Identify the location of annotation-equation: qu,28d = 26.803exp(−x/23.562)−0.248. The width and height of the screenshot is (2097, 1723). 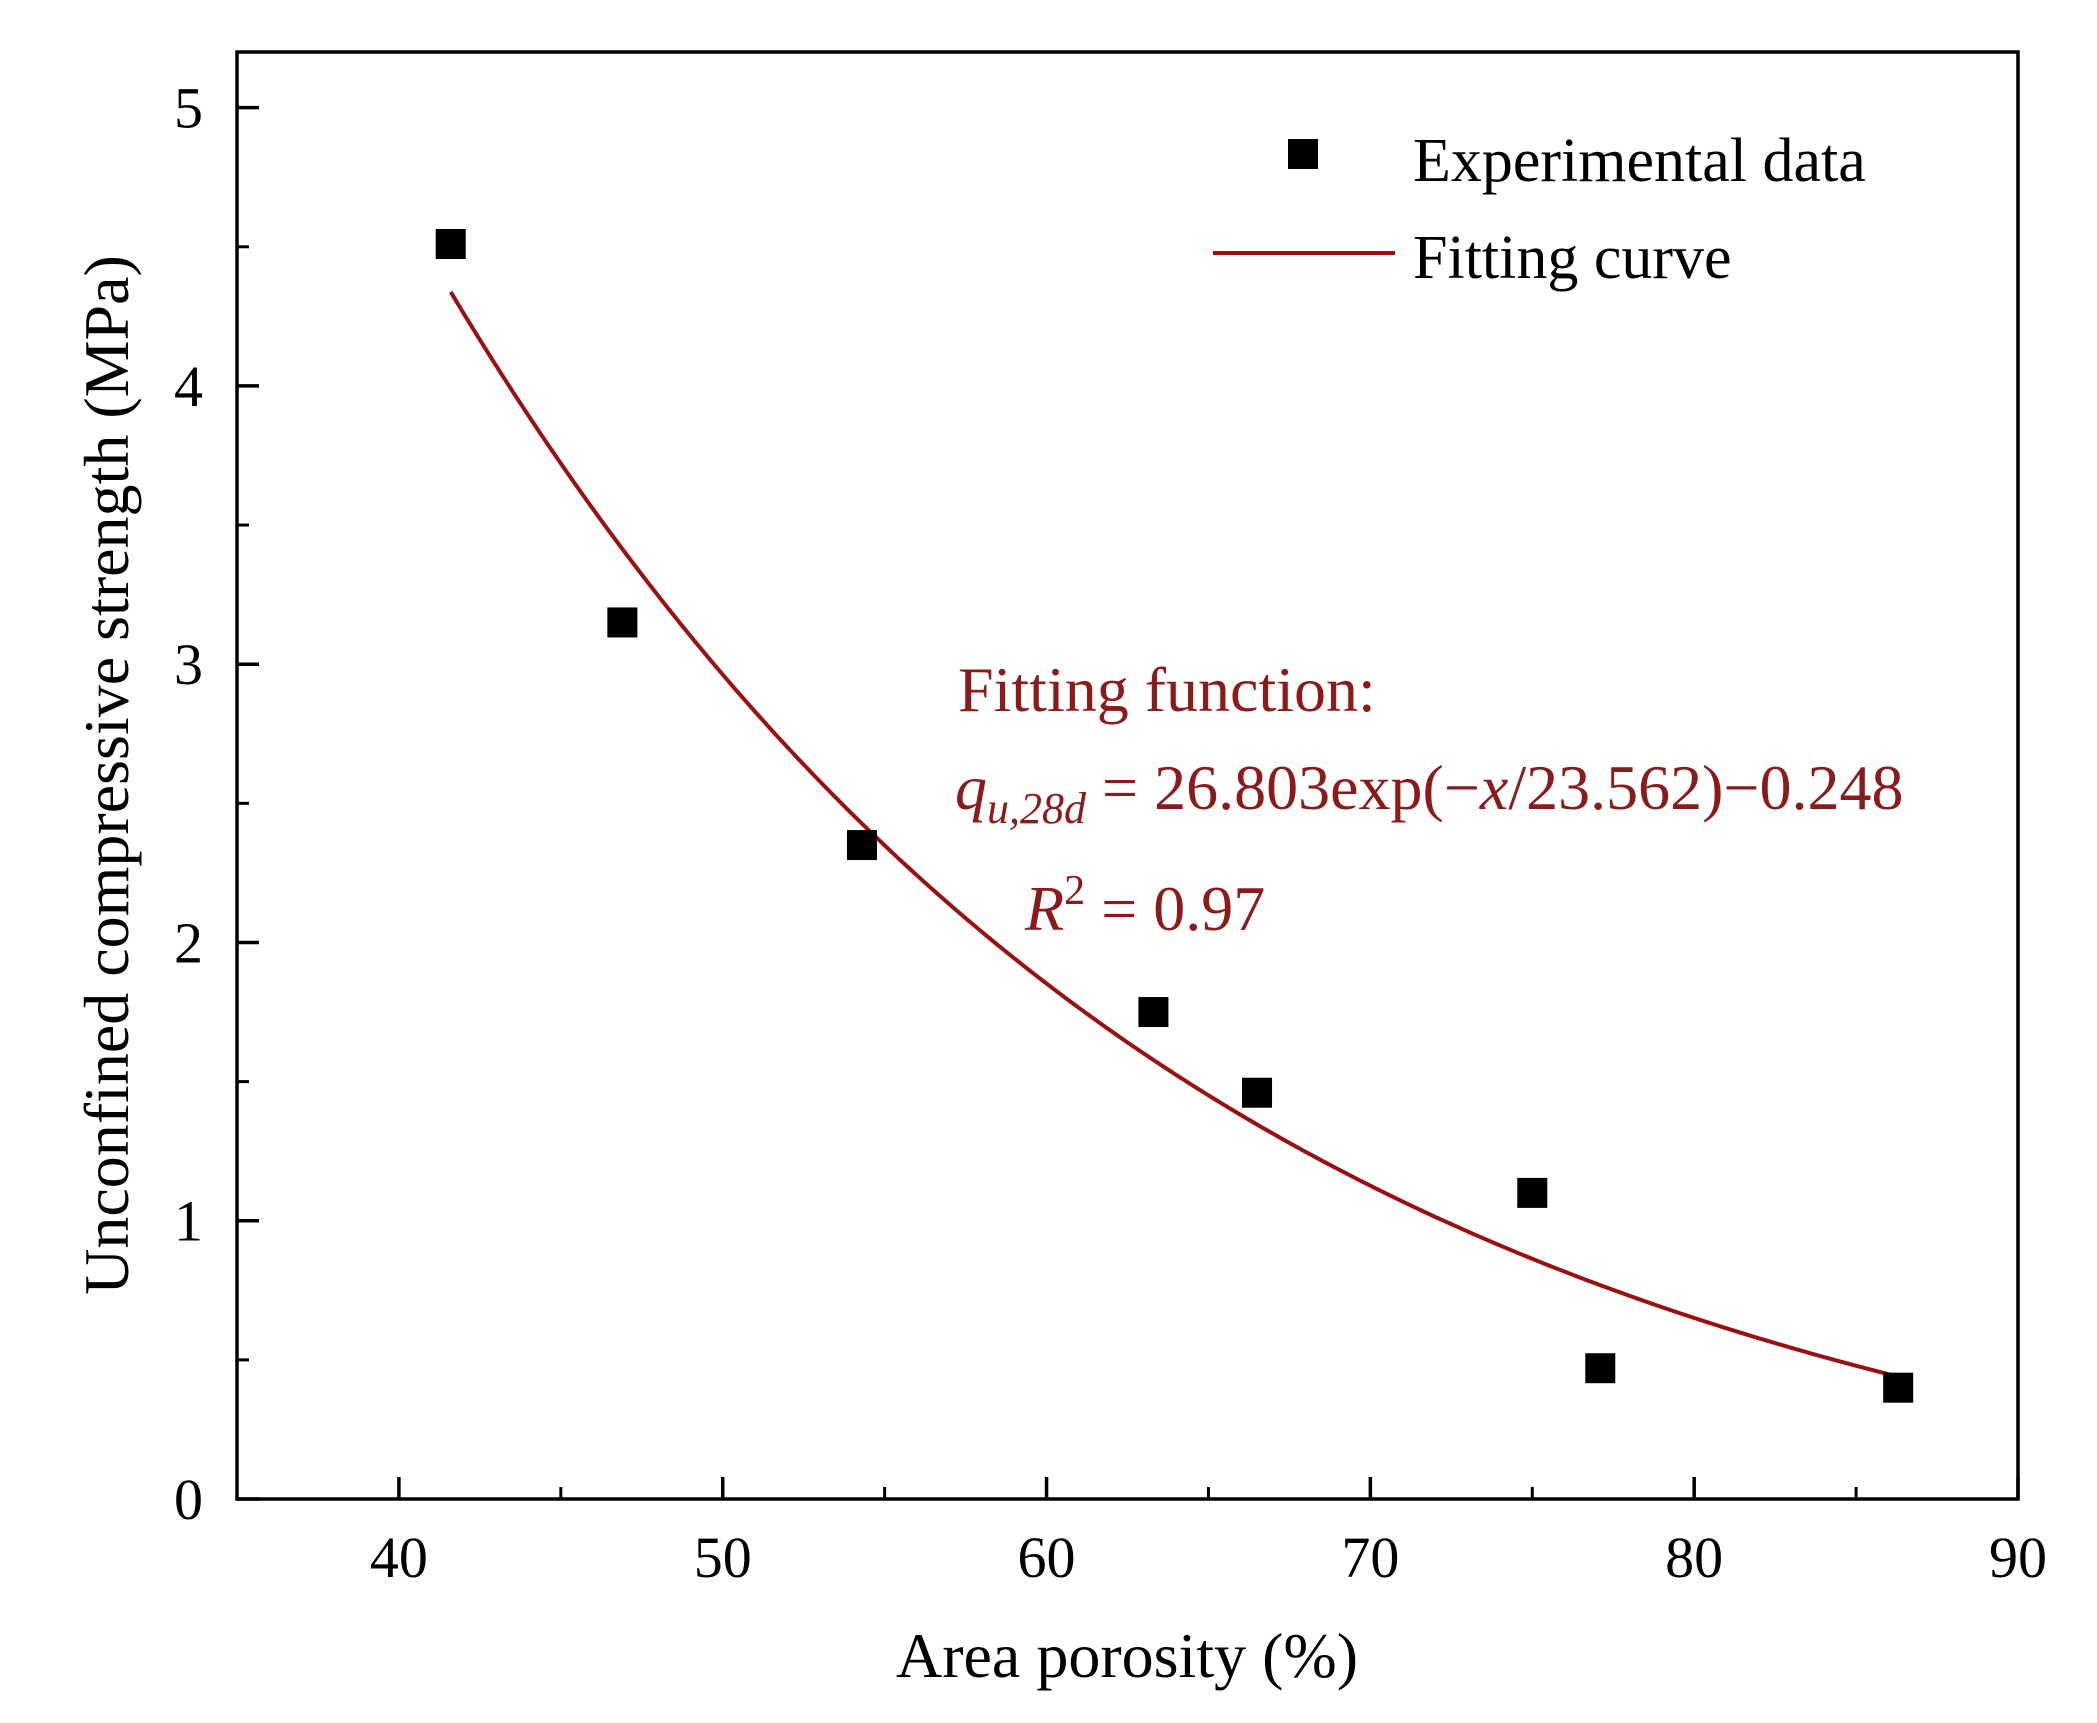
(1429, 792).